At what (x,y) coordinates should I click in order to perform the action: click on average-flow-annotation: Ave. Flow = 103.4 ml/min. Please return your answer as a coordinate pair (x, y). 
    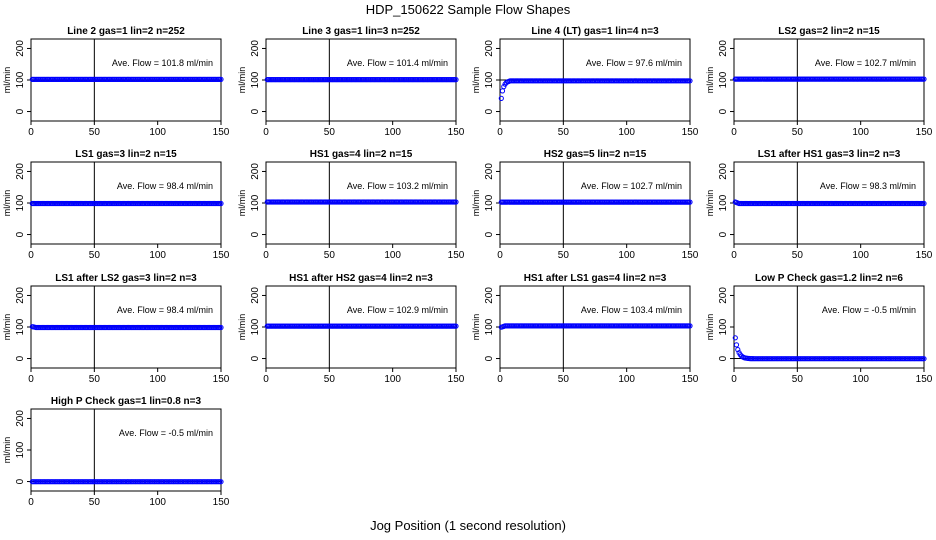
    Looking at the image, I should click on (631, 310).